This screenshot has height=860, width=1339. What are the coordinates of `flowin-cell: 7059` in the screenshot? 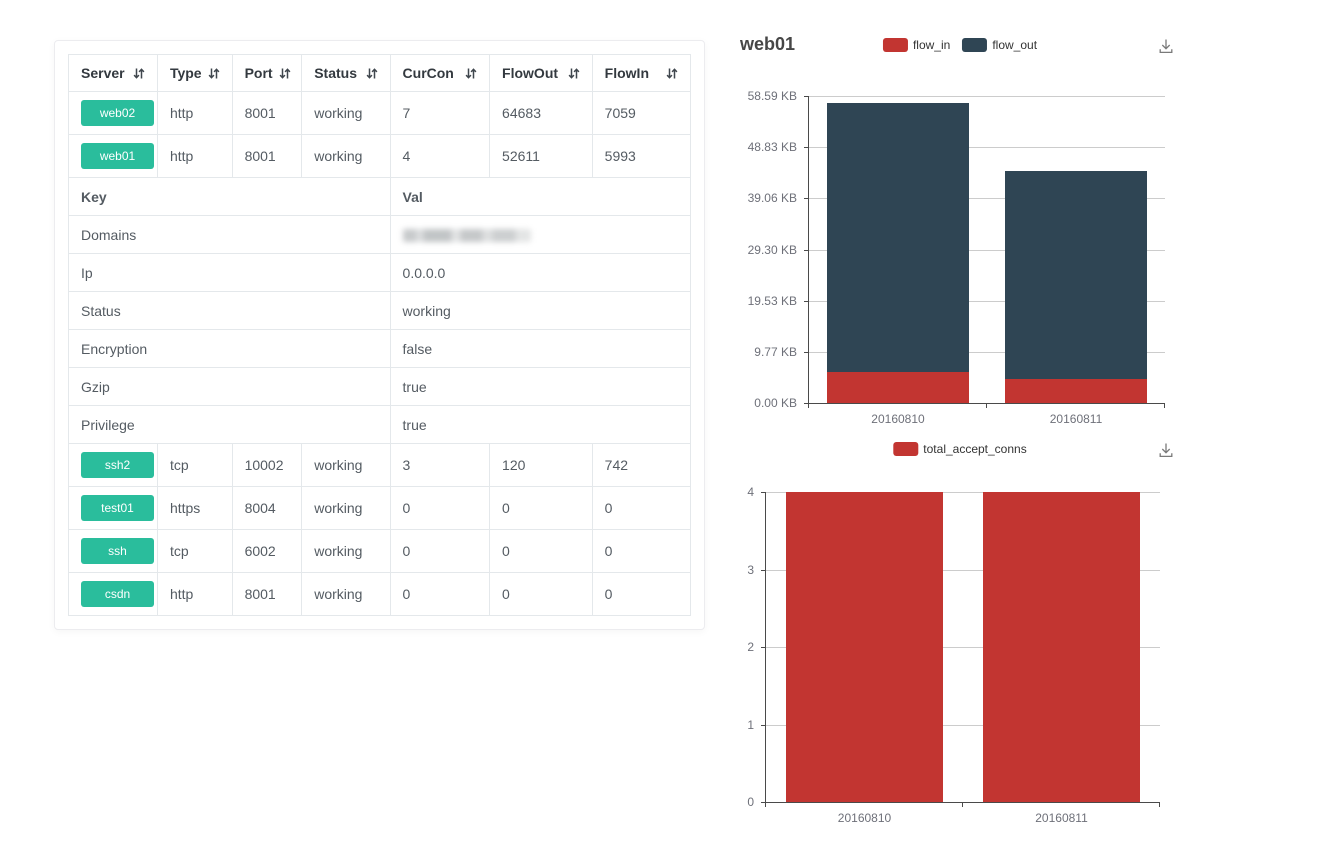 It's located at (641, 113).